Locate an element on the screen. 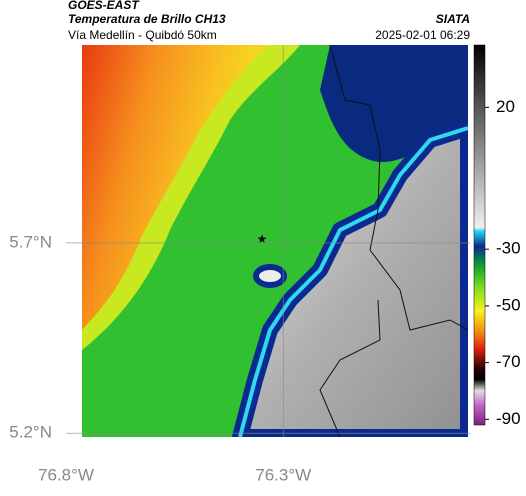 This screenshot has height=496, width=526. colorbar-tick-label: -70 is located at coordinates (508, 361).